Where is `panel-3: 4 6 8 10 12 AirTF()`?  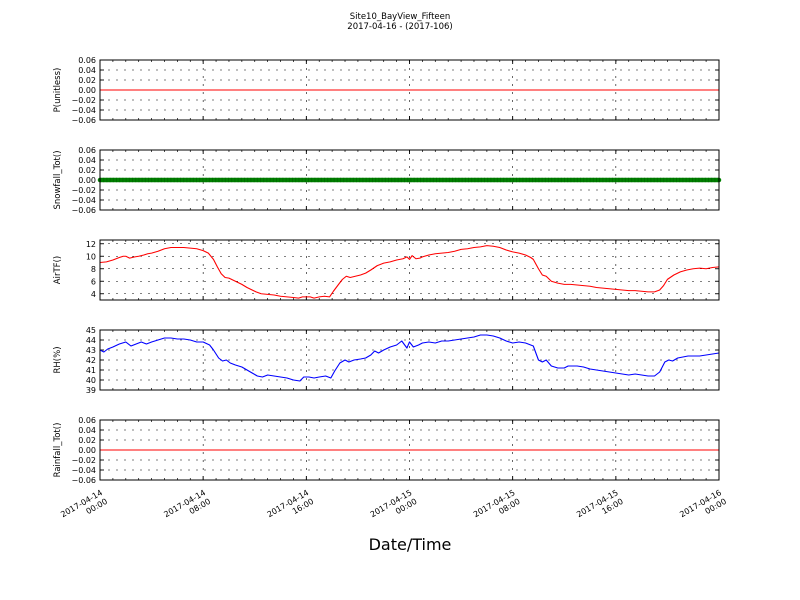
panel-3: 4 6 8 10 12 AirTF() is located at coordinates (386, 270).